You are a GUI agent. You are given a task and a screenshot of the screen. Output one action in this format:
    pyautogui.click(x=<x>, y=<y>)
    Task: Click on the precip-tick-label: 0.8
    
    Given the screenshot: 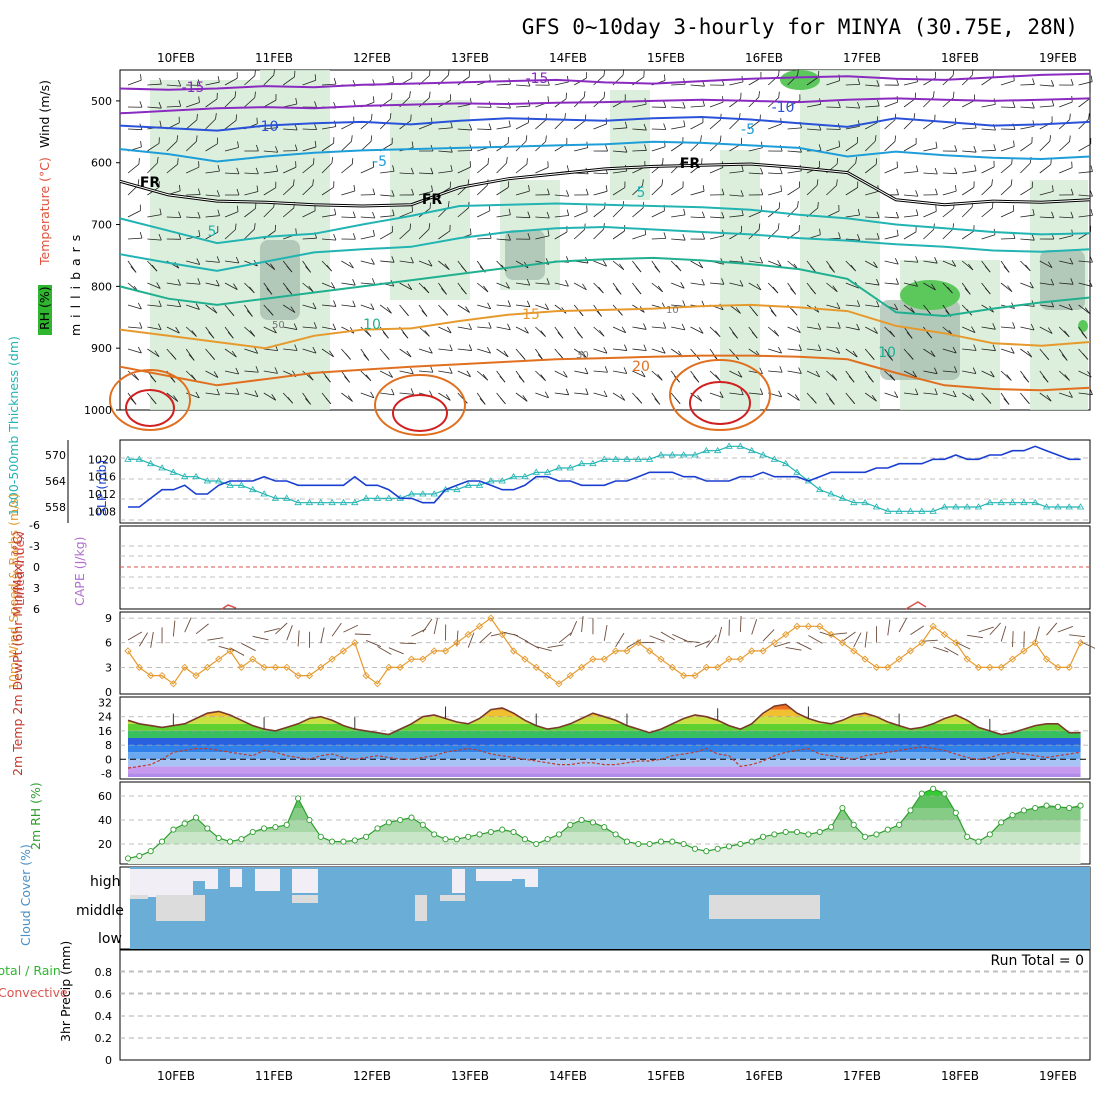 What is the action you would take?
    pyautogui.click(x=104, y=972)
    